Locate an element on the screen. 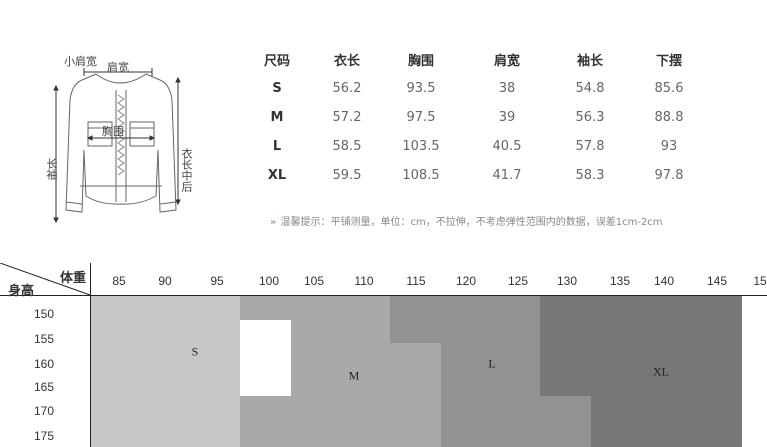  cell-value: 40.5 is located at coordinates (507, 146).